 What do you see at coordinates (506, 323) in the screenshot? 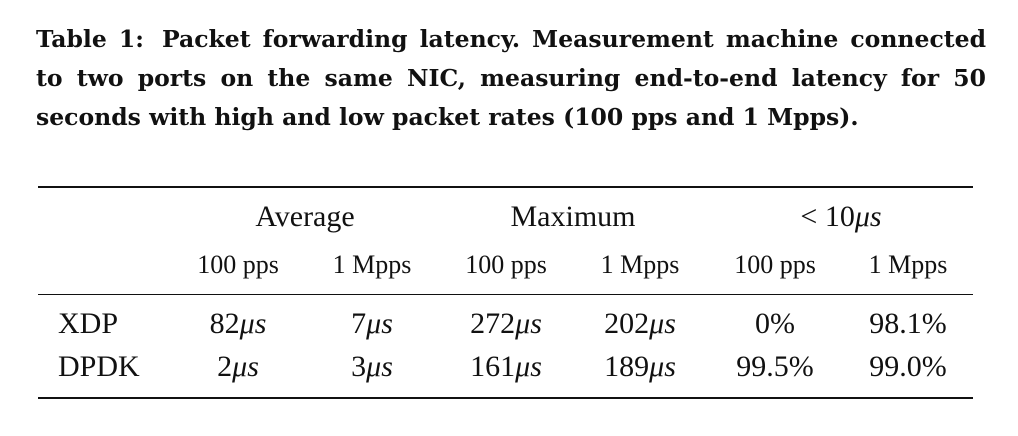
I see `cell-xdp-maximum-100pps: 272μs` at bounding box center [506, 323].